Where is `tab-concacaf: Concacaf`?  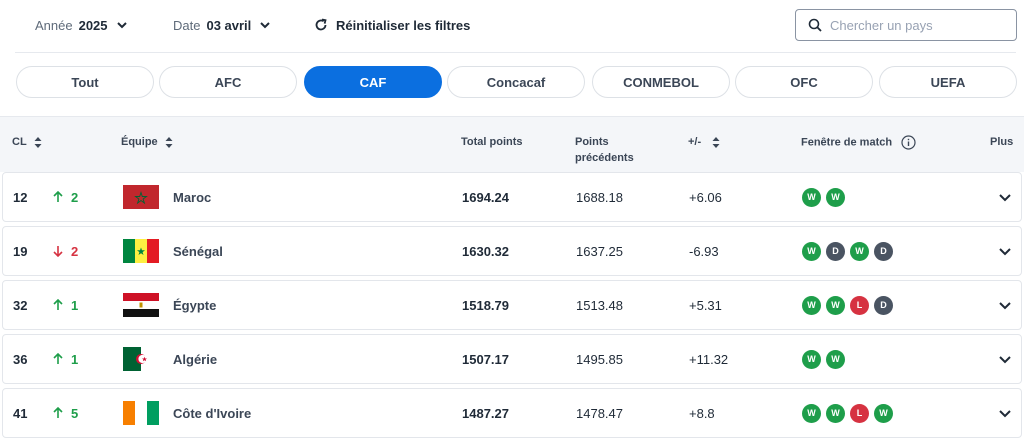 tab-concacaf: Concacaf is located at coordinates (516, 82).